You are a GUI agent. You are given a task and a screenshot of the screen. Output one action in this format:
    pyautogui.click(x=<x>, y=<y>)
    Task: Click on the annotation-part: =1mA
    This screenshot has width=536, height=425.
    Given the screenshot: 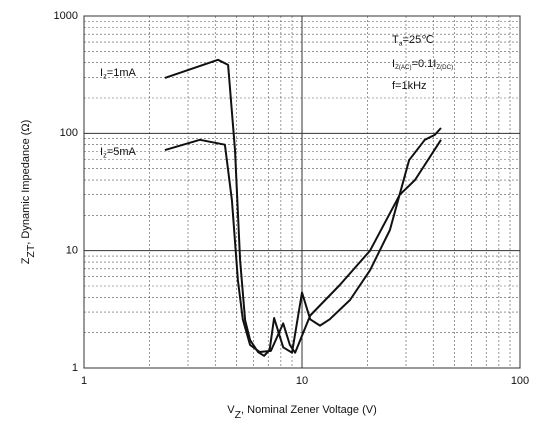 What is the action you would take?
    pyautogui.click(x=122, y=73)
    